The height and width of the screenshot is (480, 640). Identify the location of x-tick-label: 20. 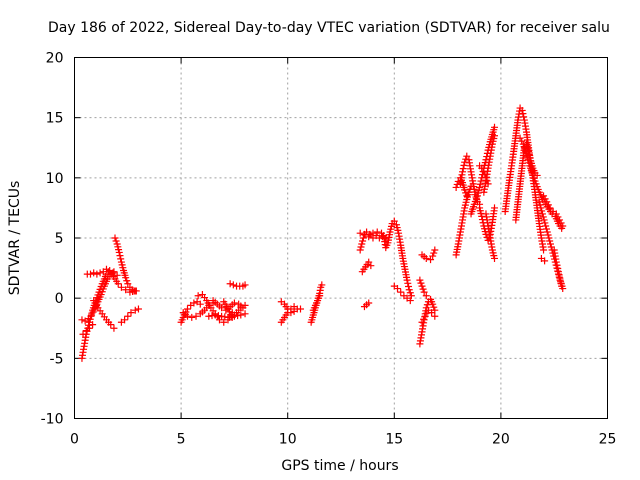
(501, 440).